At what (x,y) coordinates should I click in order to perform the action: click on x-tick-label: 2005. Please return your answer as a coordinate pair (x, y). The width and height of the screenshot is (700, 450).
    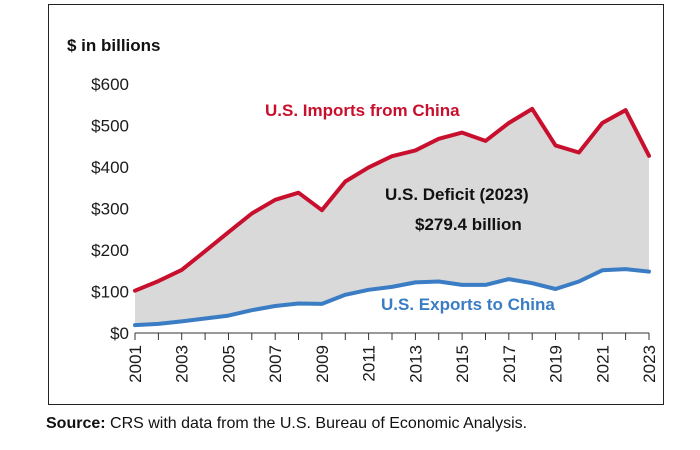
    Looking at the image, I should click on (229, 364).